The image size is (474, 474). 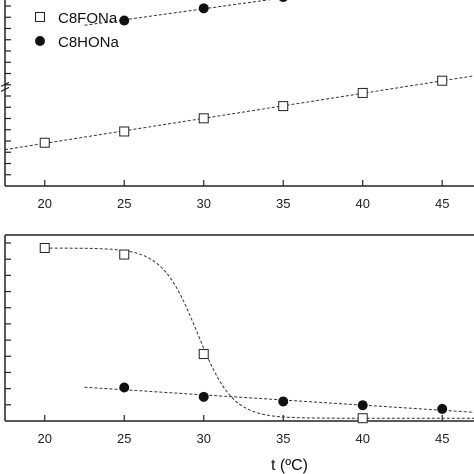 What do you see at coordinates (177, 13) in the screenshot?
I see `fit-line` at bounding box center [177, 13].